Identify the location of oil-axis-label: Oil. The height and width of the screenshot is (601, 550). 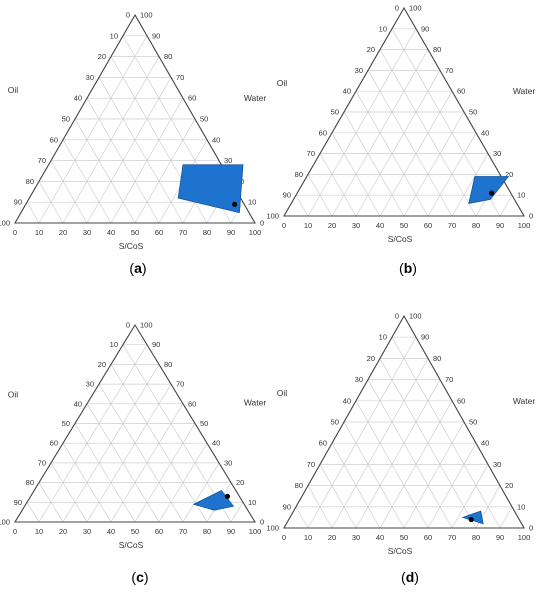
(13, 90).